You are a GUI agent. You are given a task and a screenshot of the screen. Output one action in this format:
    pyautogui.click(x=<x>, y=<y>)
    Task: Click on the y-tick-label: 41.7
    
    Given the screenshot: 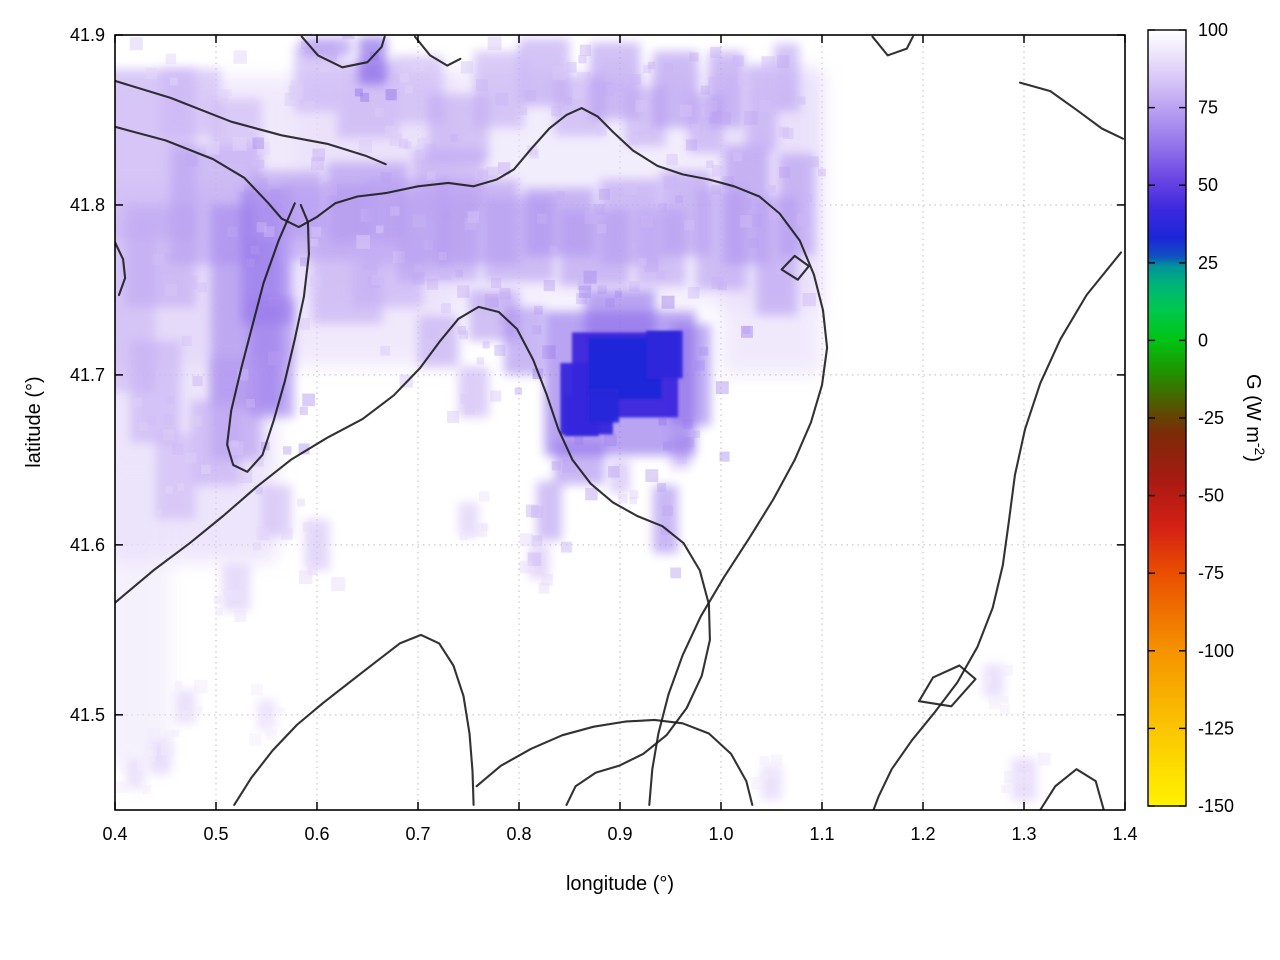 What is the action you would take?
    pyautogui.click(x=87, y=375)
    